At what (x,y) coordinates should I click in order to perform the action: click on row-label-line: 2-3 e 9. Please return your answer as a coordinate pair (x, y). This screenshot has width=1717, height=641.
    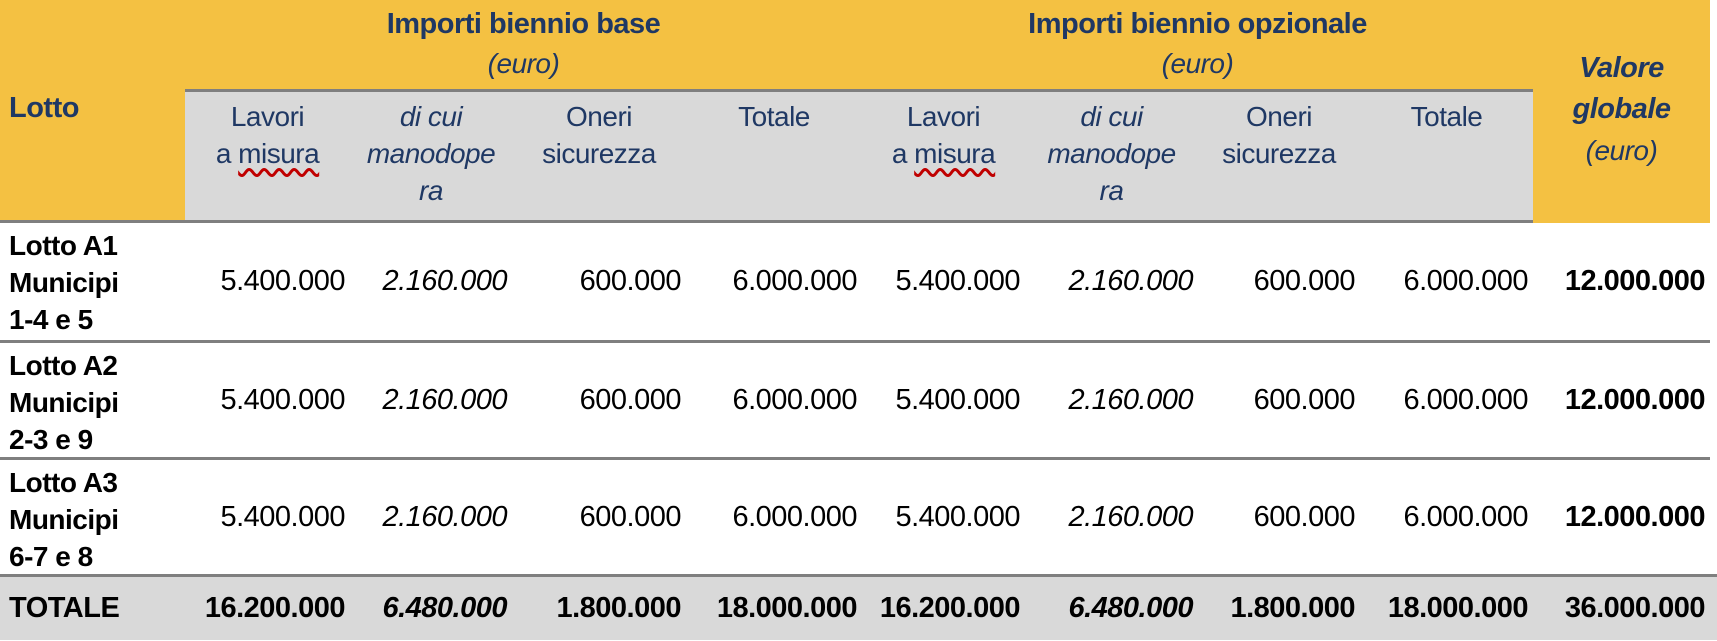
    Looking at the image, I should click on (51, 439).